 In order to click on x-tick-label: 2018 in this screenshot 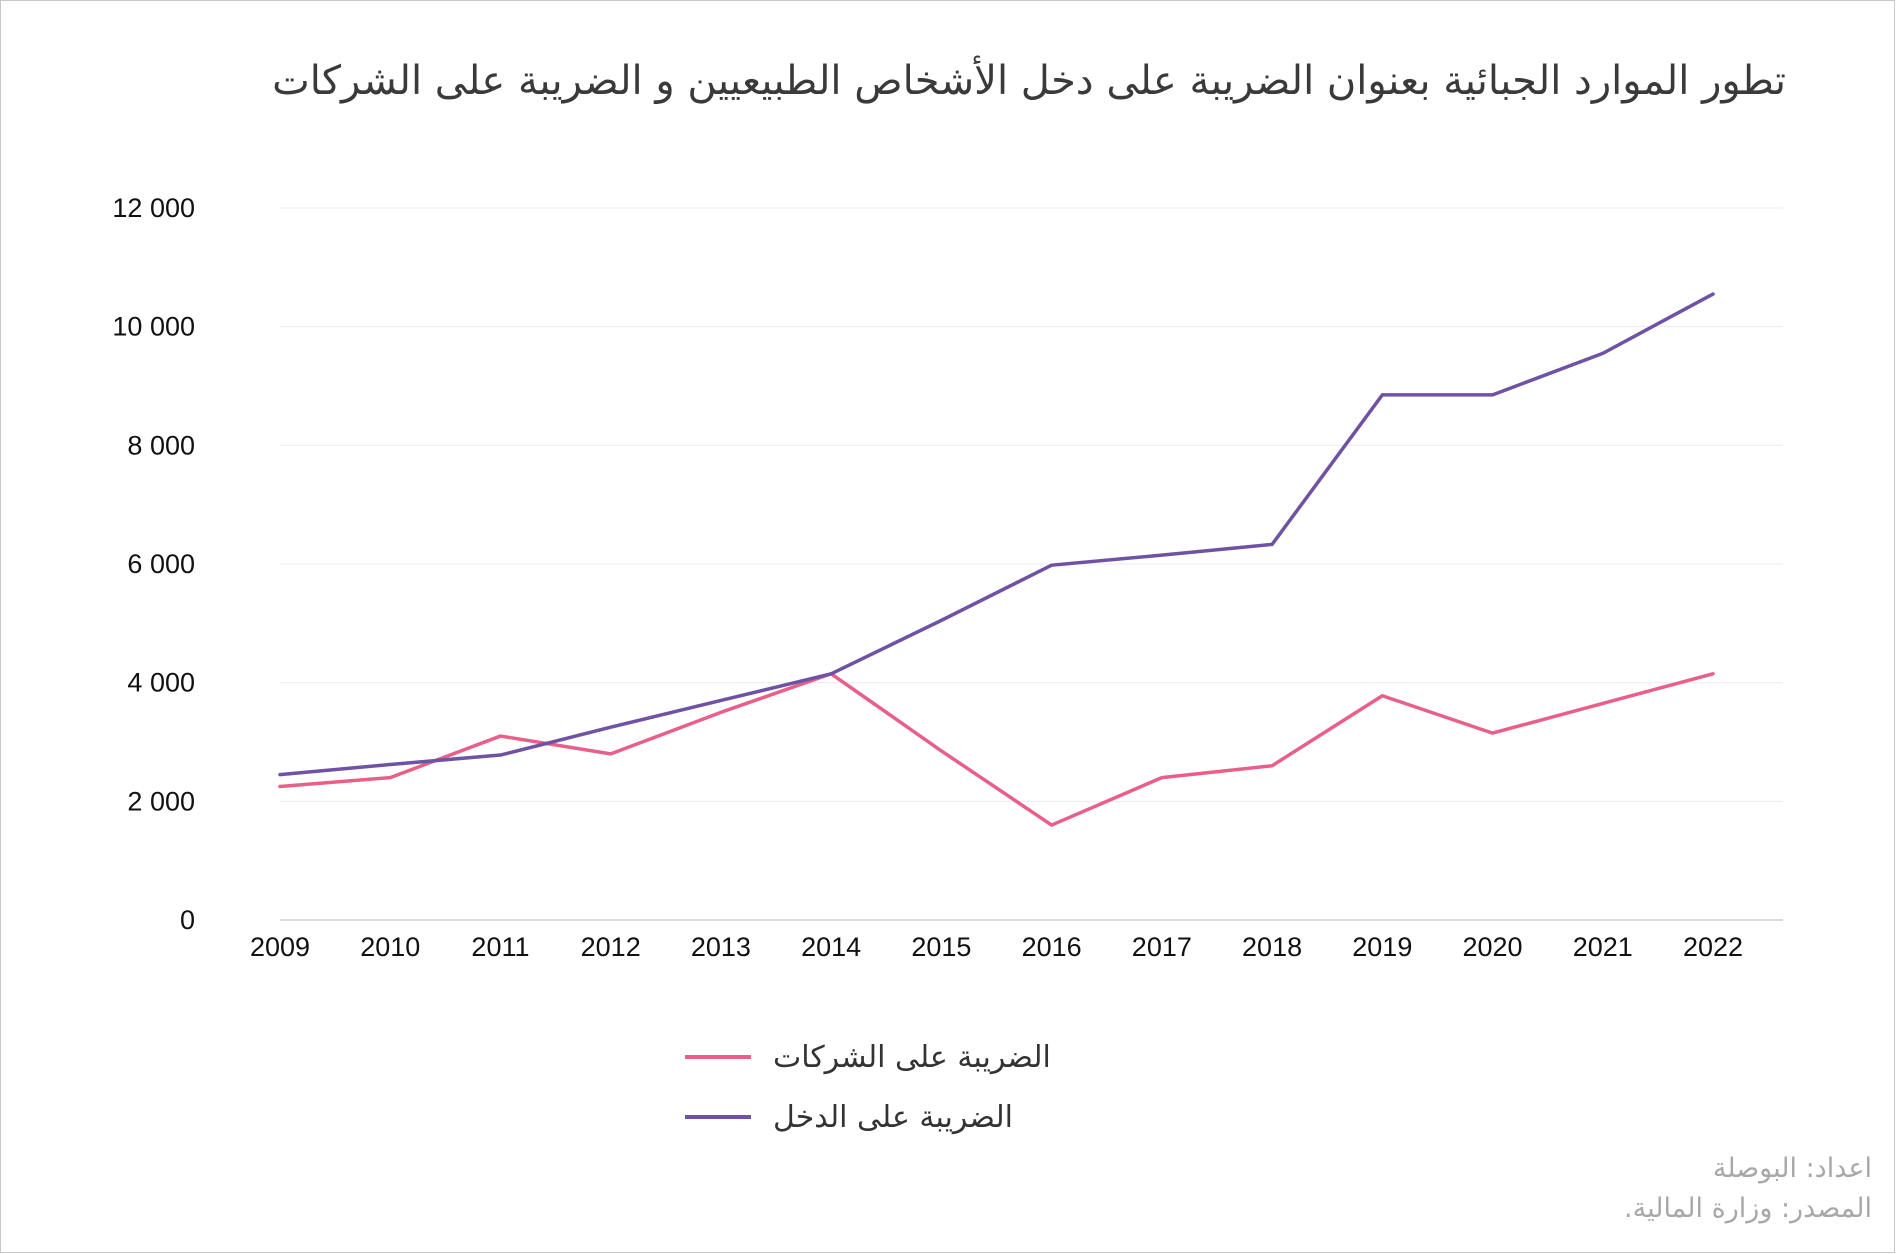, I will do `click(1272, 947)`.